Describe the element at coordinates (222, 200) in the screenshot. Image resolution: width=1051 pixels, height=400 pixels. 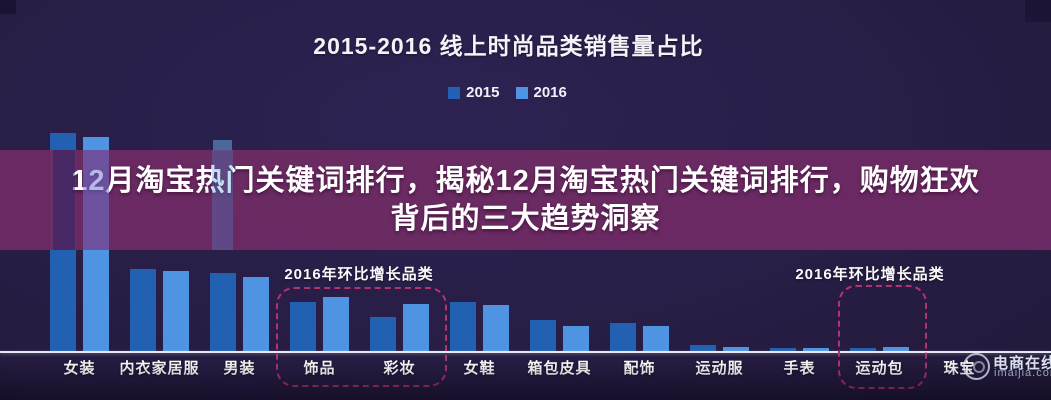
I see `banner-artifact-strip` at that location.